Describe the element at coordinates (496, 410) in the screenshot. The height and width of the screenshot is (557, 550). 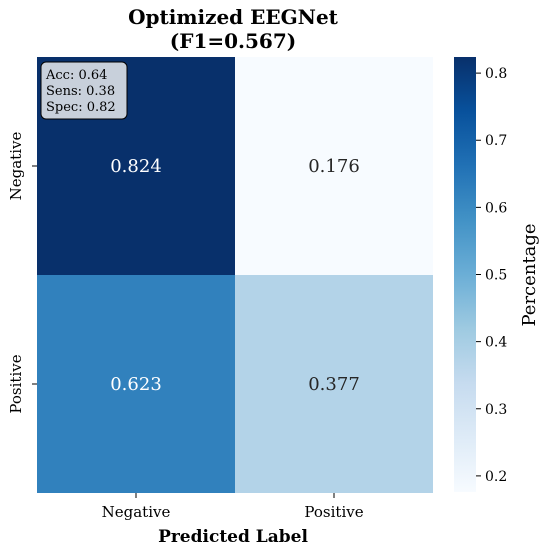
I see `colorbar-tick-label-1: 0.3` at that location.